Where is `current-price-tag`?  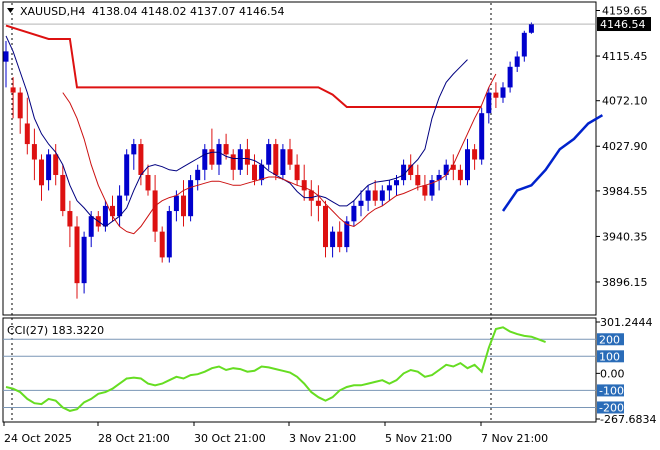 current-price-tag is located at coordinates (624, 24).